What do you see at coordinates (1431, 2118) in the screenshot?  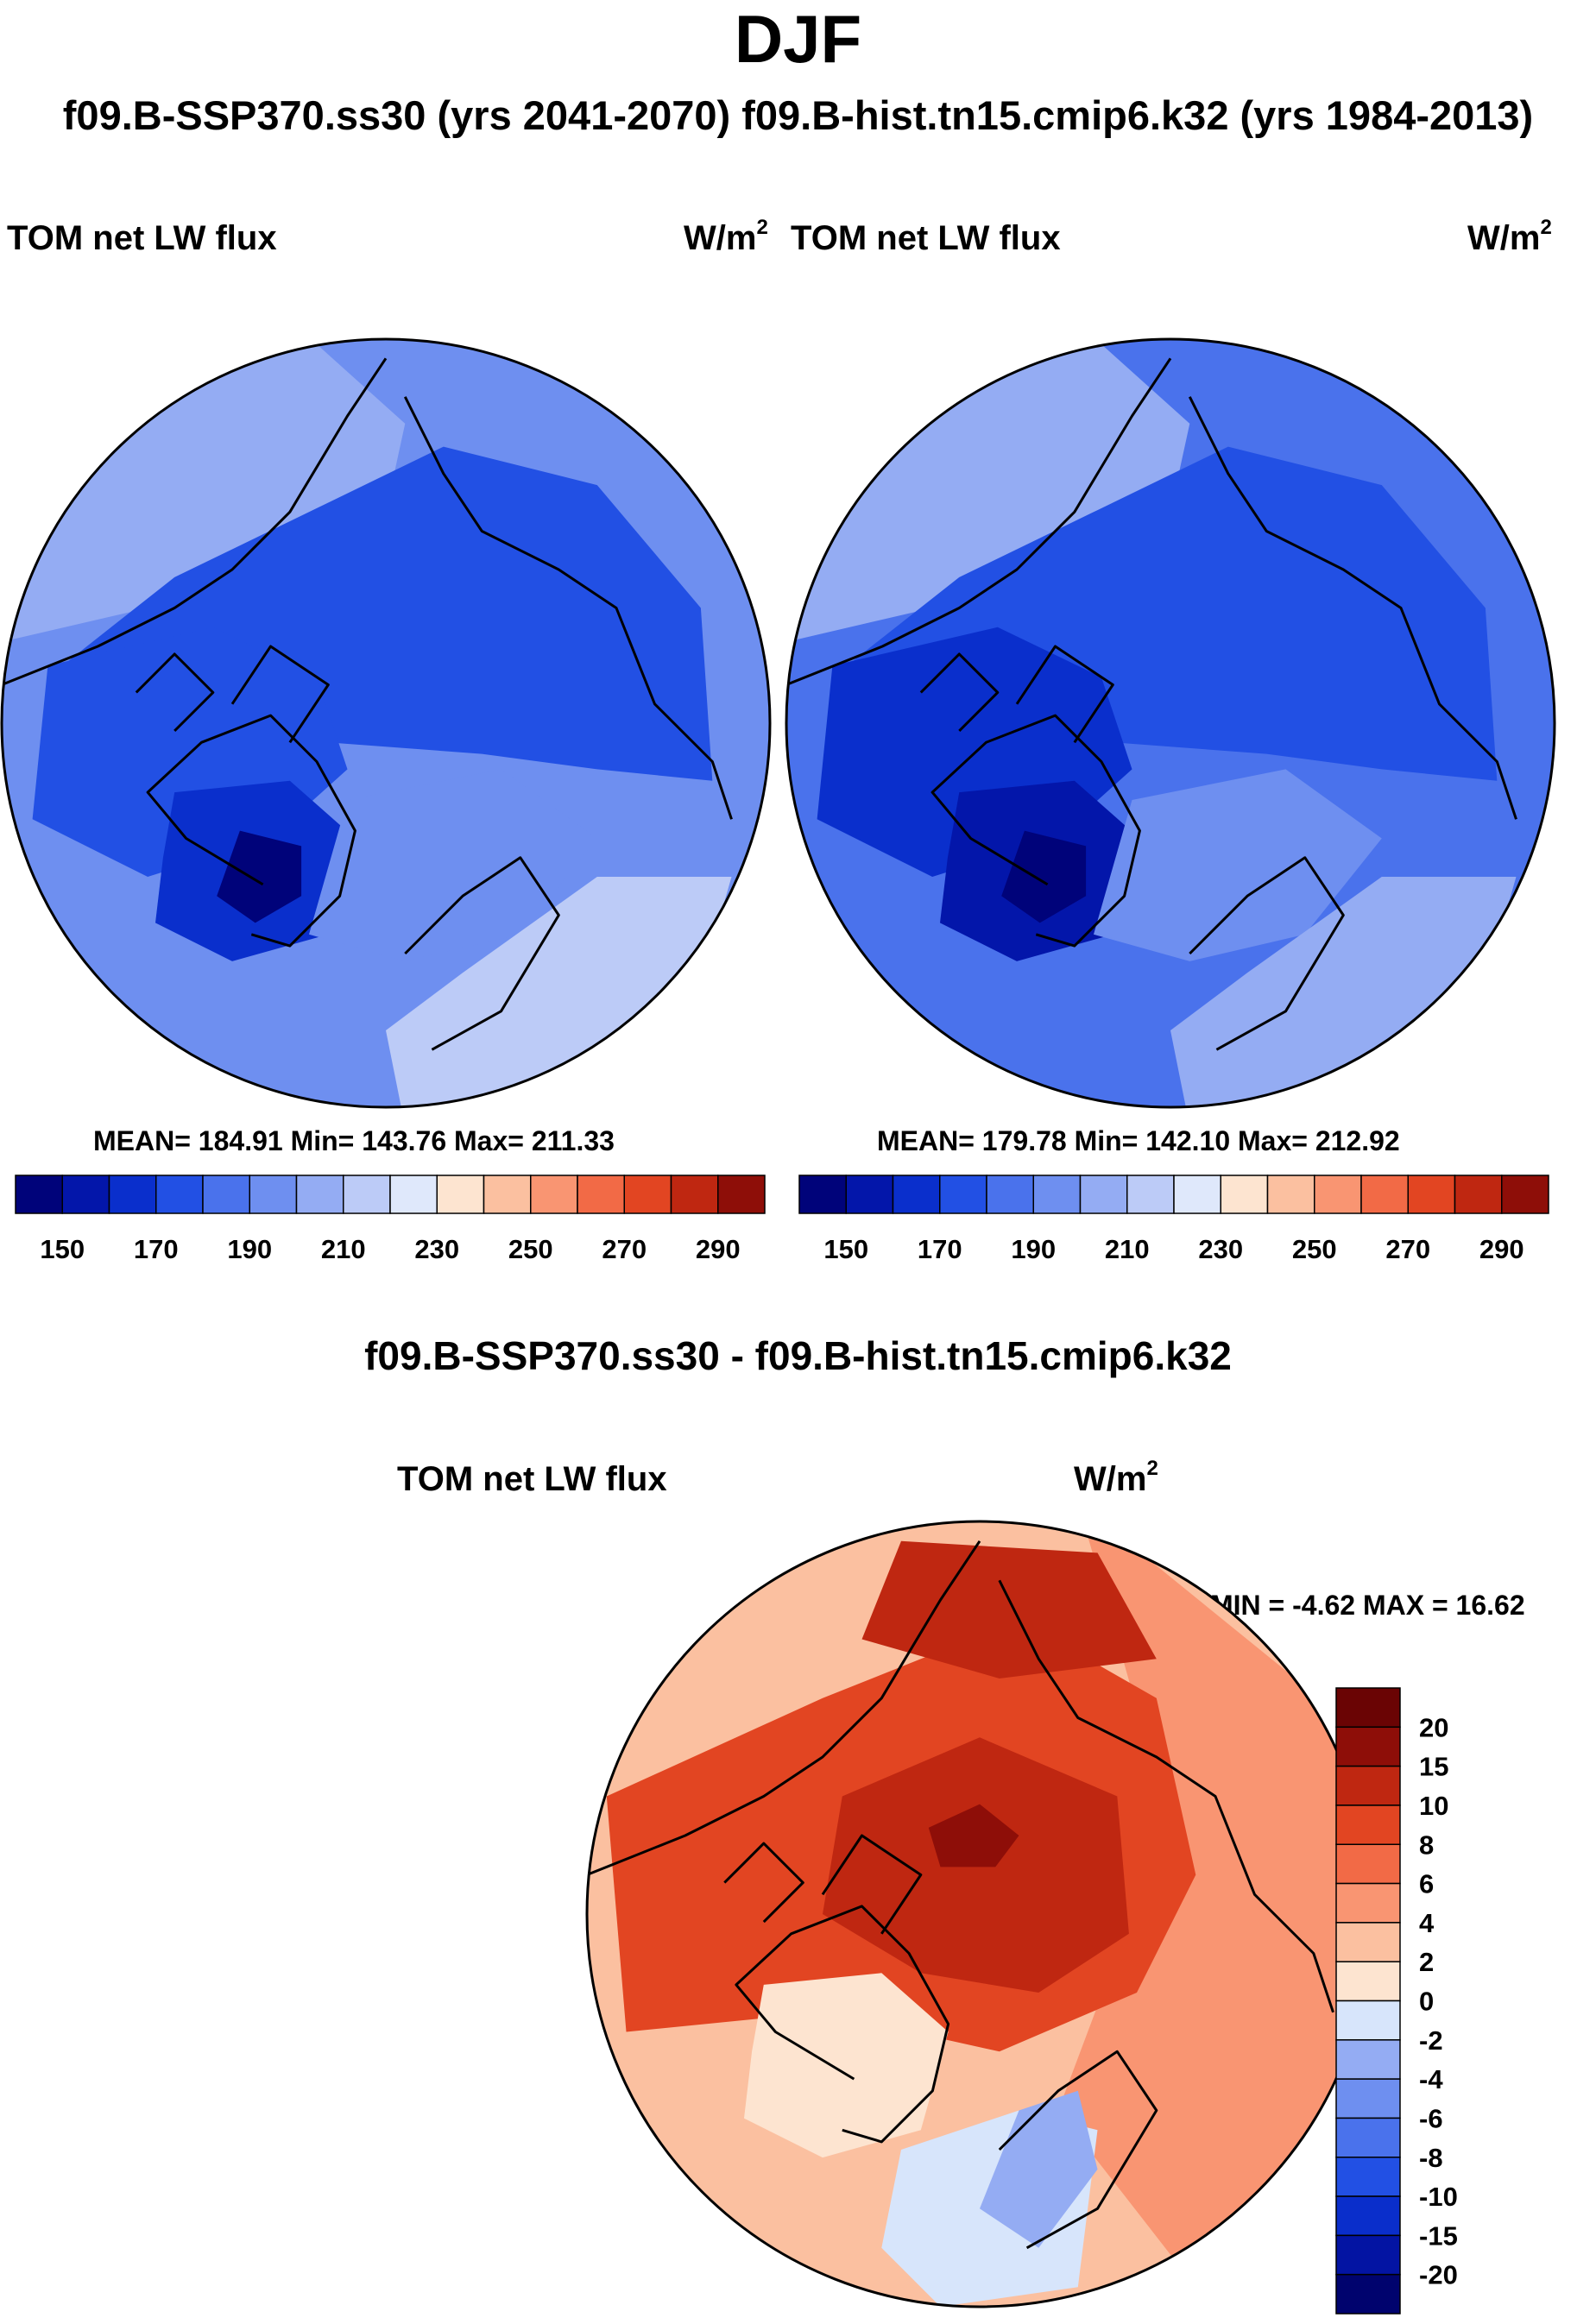 I see `colorbar-tick-label: -6` at bounding box center [1431, 2118].